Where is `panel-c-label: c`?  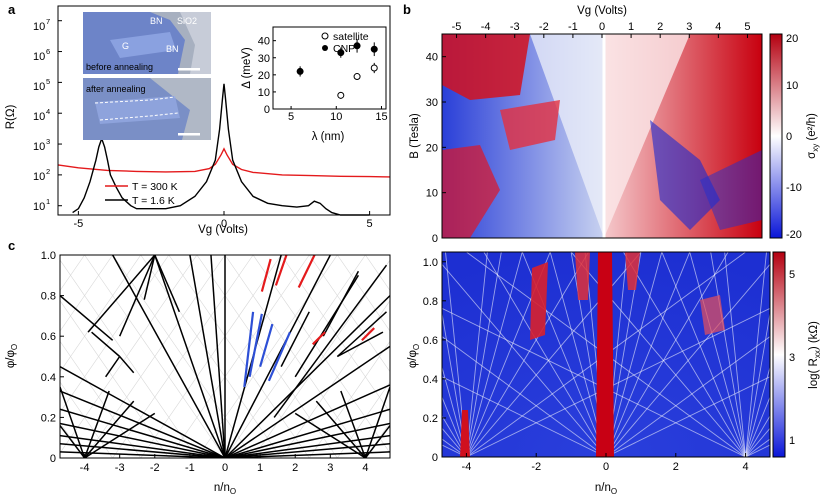
panel-c-label: c is located at coordinates (11, 245).